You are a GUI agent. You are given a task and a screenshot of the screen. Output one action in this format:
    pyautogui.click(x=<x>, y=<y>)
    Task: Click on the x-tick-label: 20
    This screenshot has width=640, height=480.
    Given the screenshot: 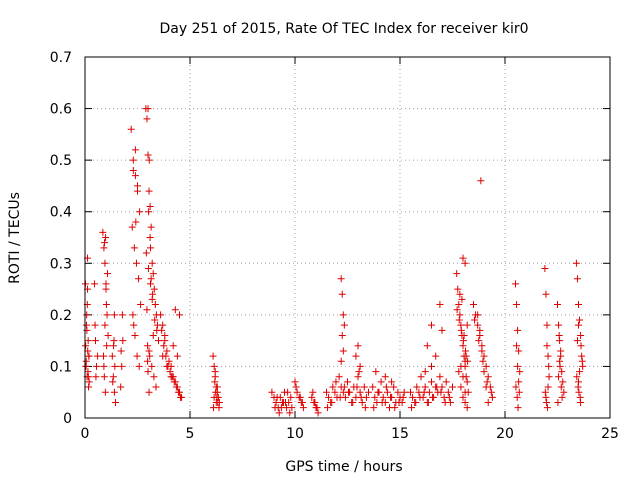 What is the action you would take?
    pyautogui.click(x=505, y=434)
    